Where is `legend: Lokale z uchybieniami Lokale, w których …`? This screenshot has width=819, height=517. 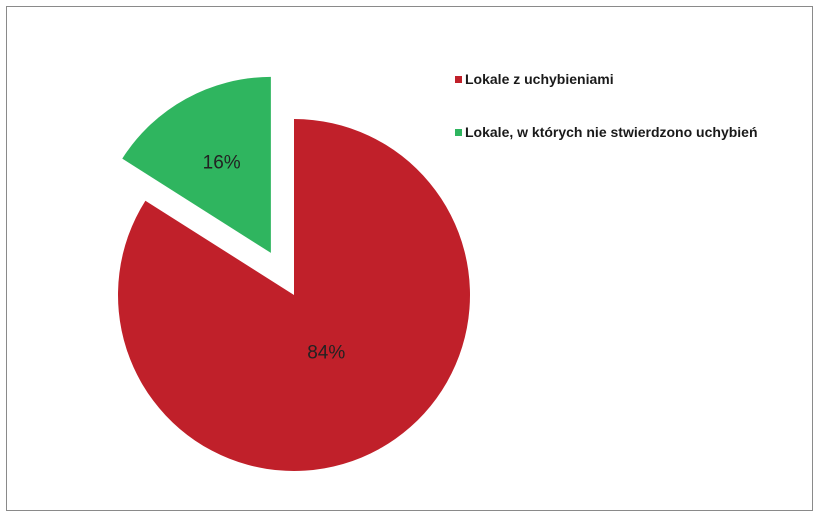
legend: Lokale z uchybieniami Lokale, w których … is located at coordinates (606, 123).